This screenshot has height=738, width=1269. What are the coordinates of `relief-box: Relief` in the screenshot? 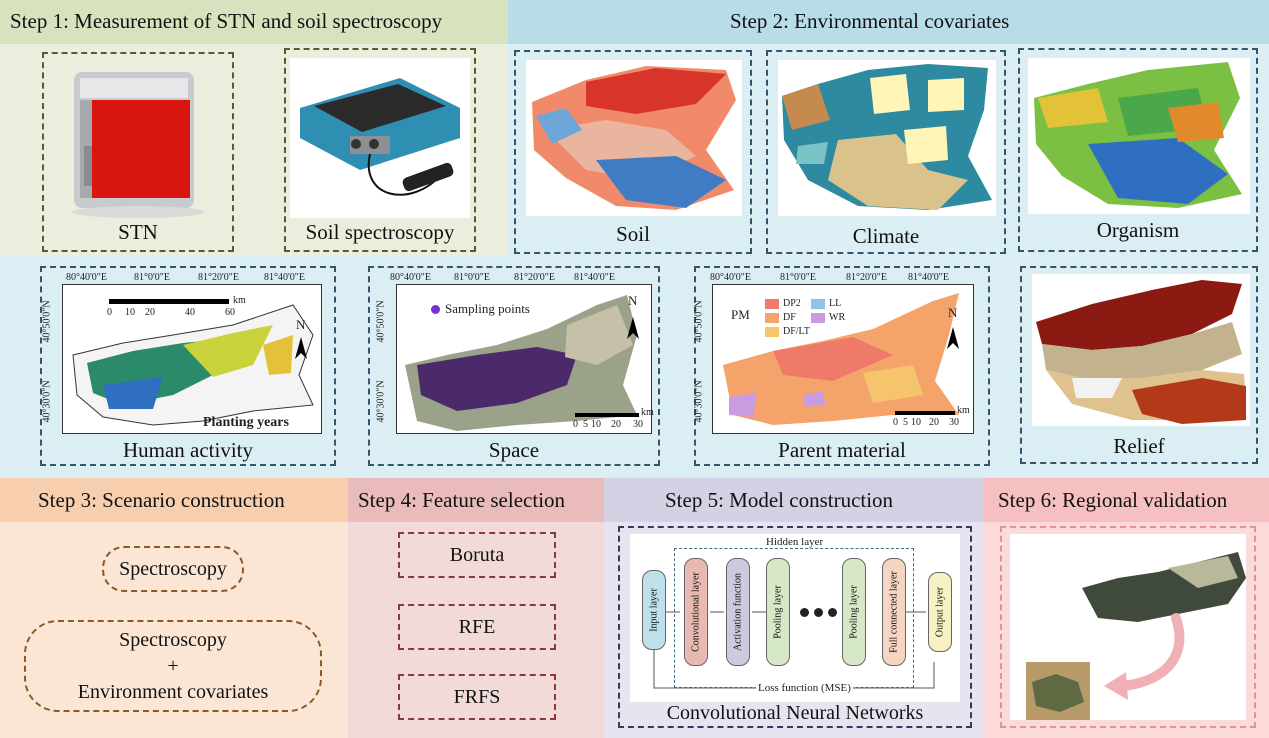 It's located at (1139, 365).